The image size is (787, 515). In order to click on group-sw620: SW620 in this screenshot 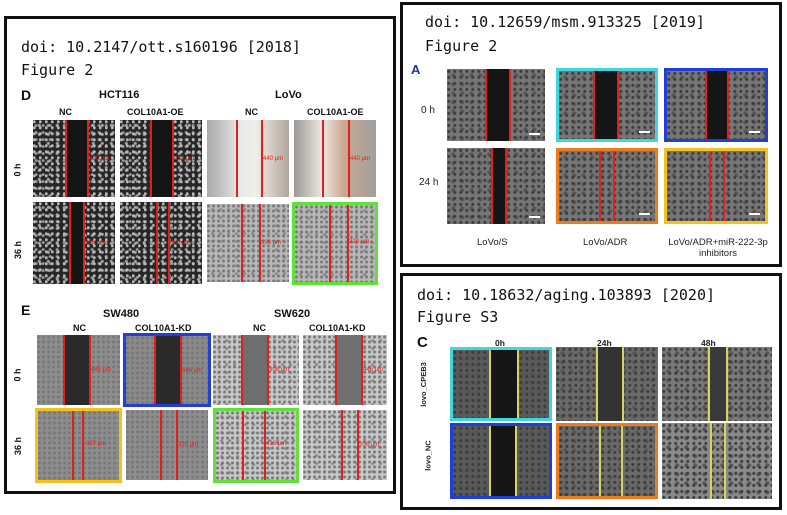, I will do `click(292, 314)`.